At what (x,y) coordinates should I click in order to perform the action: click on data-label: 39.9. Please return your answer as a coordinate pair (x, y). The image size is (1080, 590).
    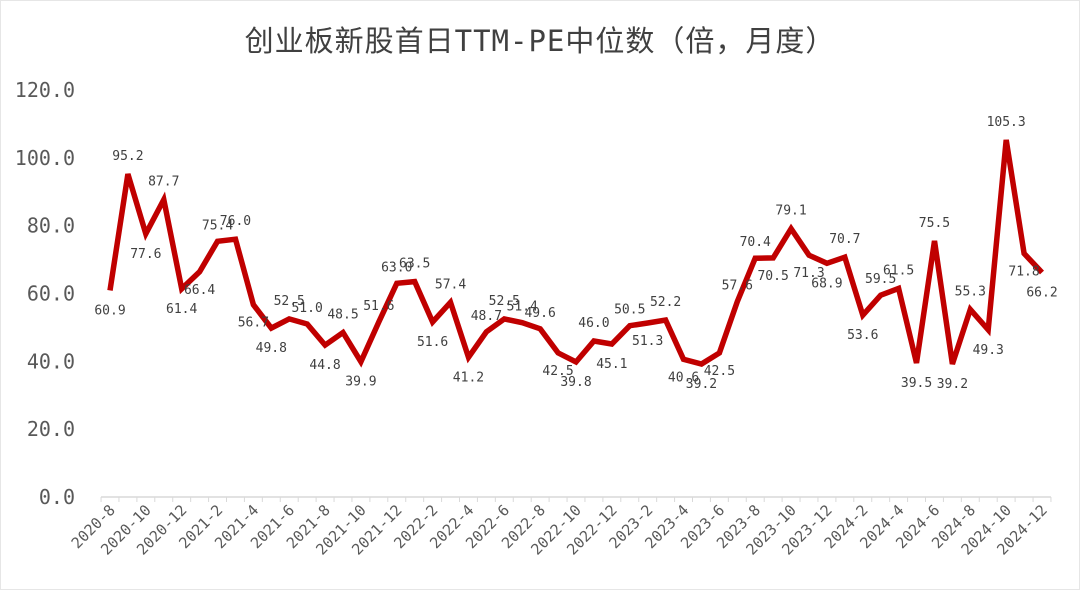
    Looking at the image, I should click on (360, 382).